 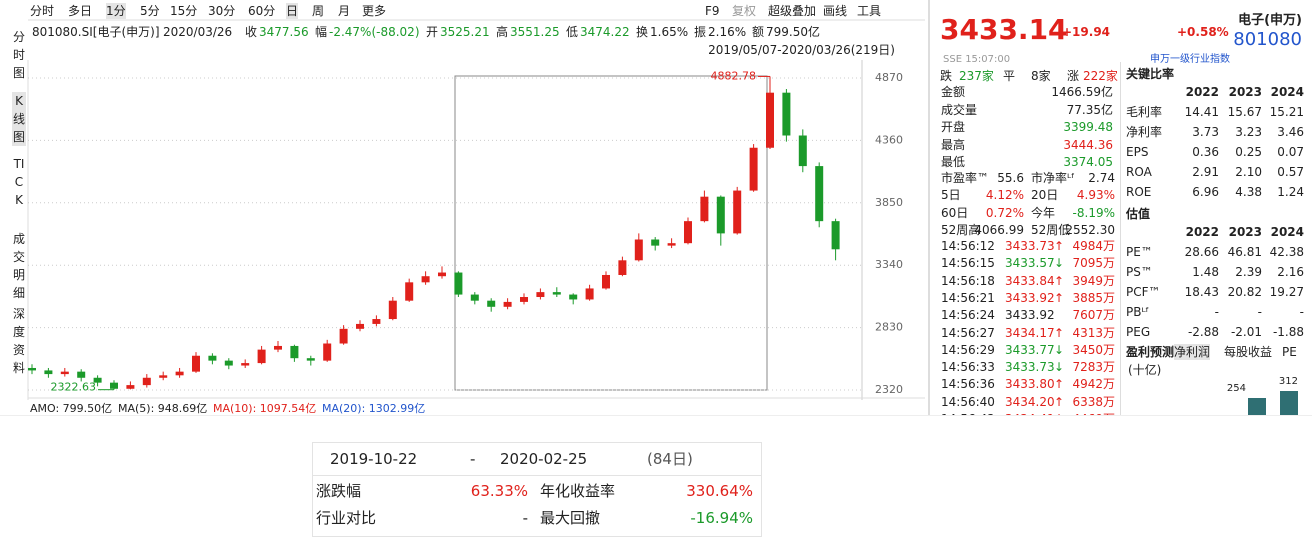 I want to click on info-value: 1.65%, so click(x=669, y=32).